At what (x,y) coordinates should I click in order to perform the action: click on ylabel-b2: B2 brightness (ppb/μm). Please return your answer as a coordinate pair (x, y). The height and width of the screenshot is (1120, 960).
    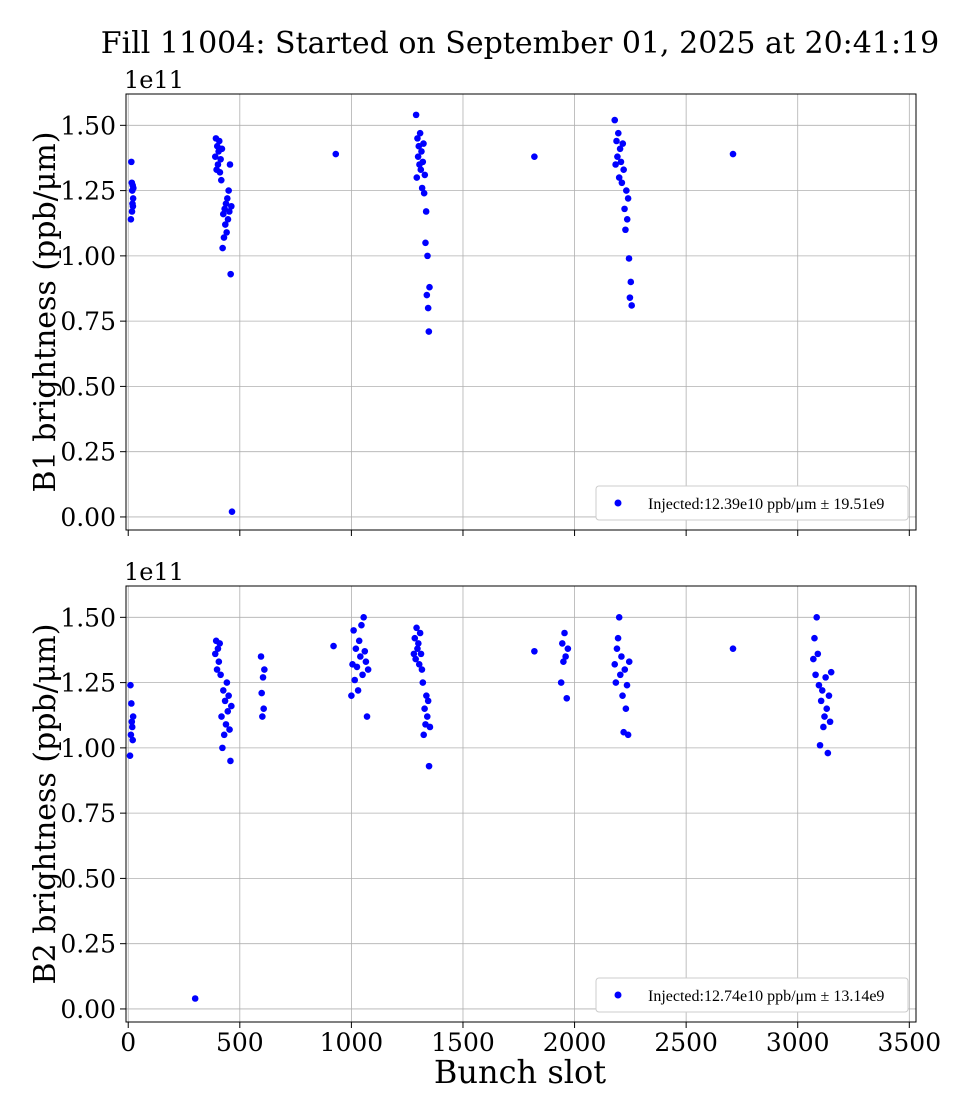
    Looking at the image, I should click on (45, 804).